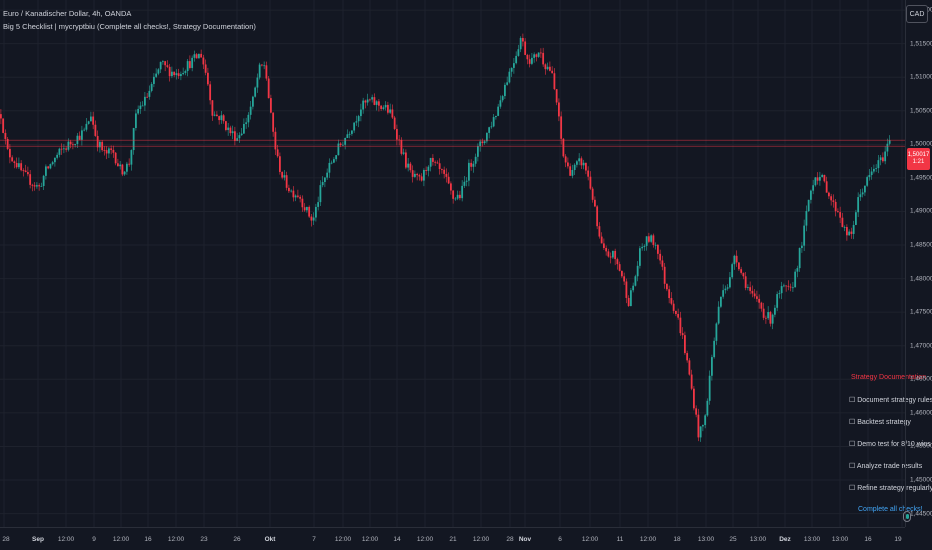 Image resolution: width=932 pixels, height=550 pixels. I want to click on price-tick-label: 1,50500, so click(921, 111).